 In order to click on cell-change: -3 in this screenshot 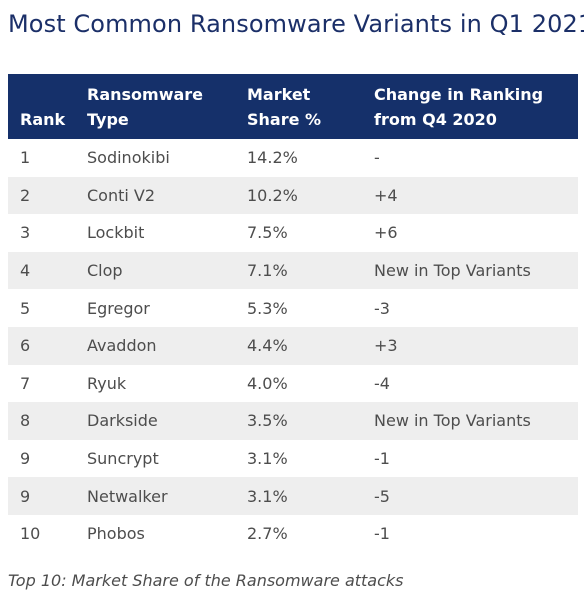, I will do `click(382, 308)`.